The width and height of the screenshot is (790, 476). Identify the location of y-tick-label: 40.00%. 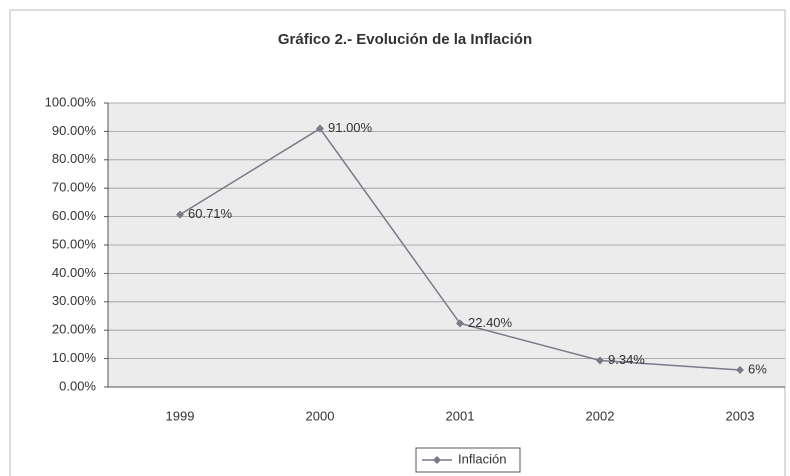
(74, 272).